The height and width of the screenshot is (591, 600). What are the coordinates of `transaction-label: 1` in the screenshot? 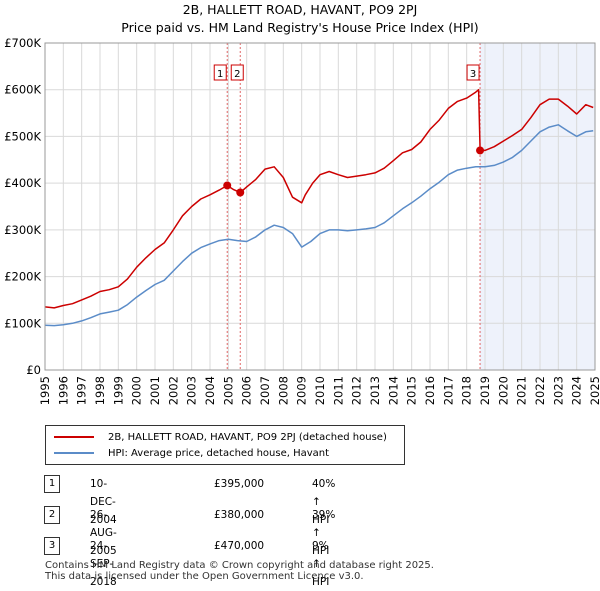 It's located at (220, 74).